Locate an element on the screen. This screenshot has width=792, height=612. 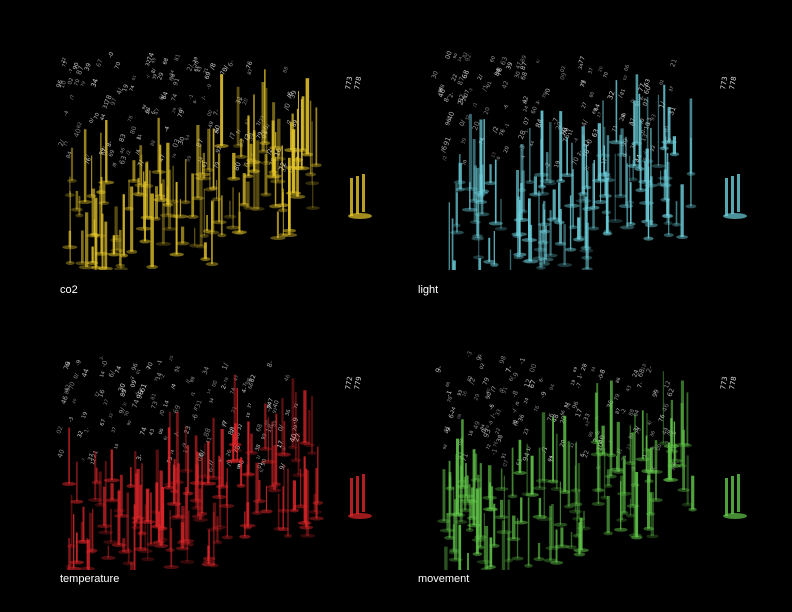
annotation-glyph: 73 is located at coordinates (296, 405).